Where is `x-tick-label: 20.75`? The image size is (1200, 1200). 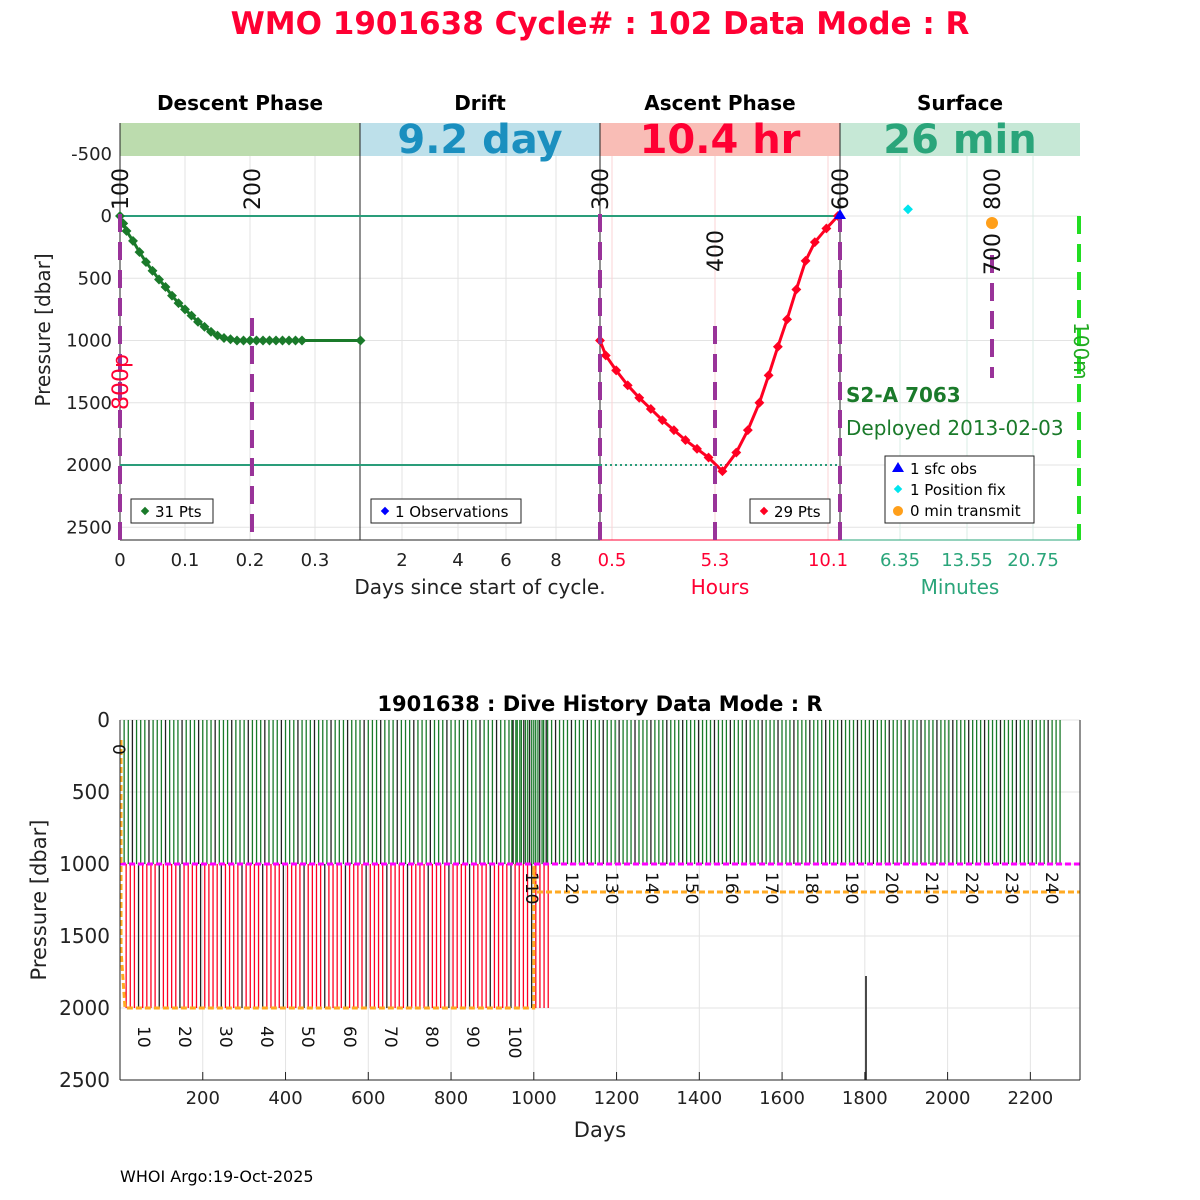
x-tick-label: 20.75 is located at coordinates (1033, 560).